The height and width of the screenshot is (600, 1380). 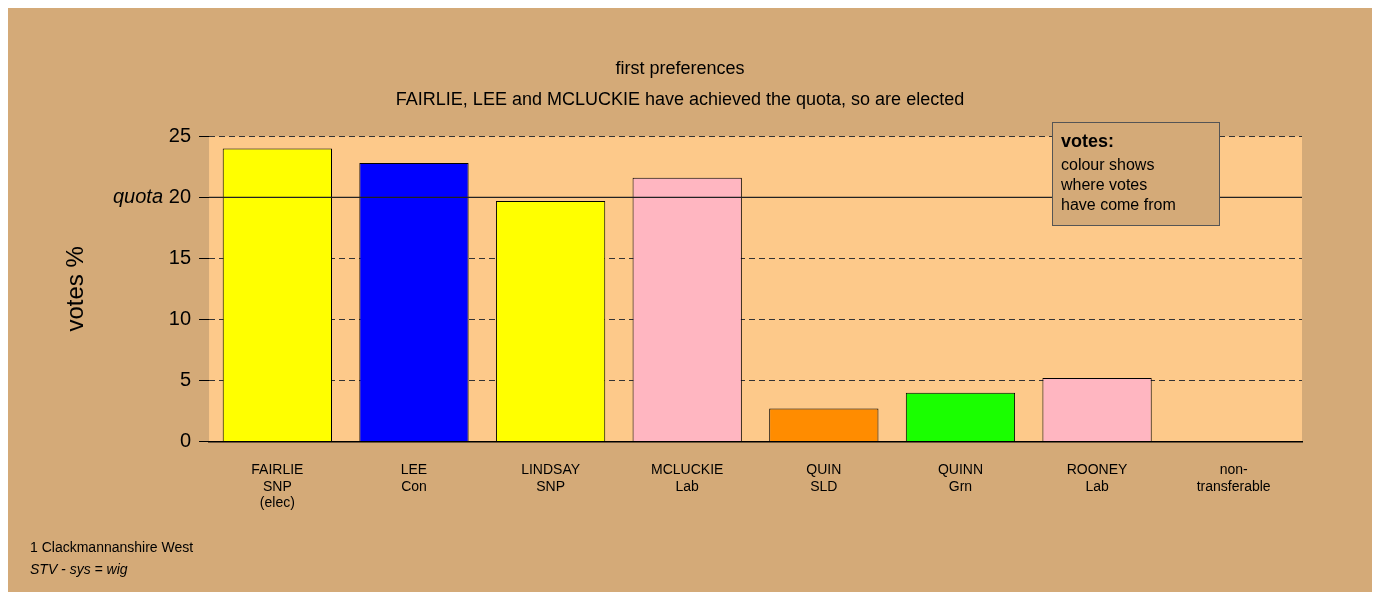 What do you see at coordinates (112, 547) in the screenshot?
I see `text: 1 Clackmannanshire West` at bounding box center [112, 547].